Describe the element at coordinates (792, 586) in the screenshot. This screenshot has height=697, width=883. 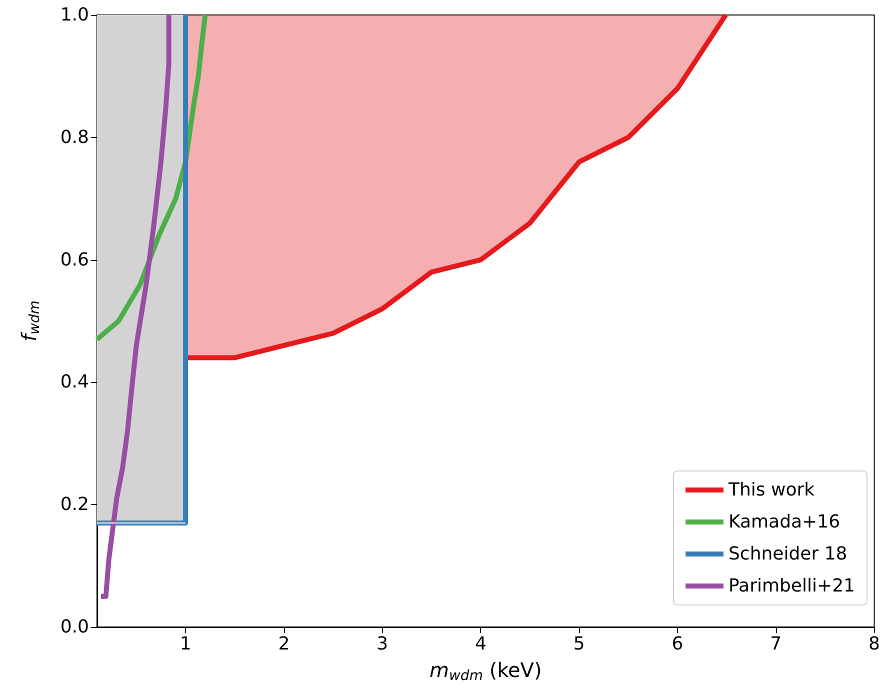
I see `legend-label: Parimbelli+21` at that location.